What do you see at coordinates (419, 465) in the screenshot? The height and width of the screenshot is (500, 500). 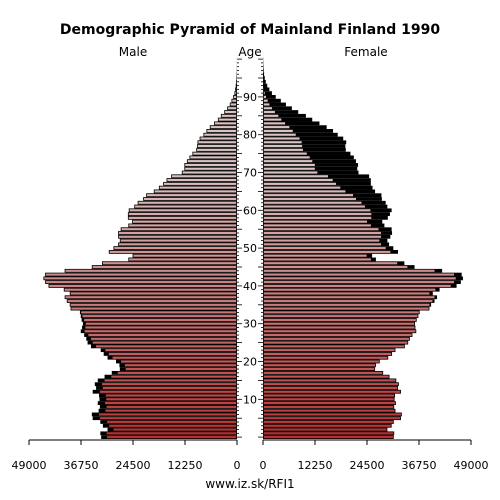 I see `x-tick-label: 36750` at bounding box center [419, 465].